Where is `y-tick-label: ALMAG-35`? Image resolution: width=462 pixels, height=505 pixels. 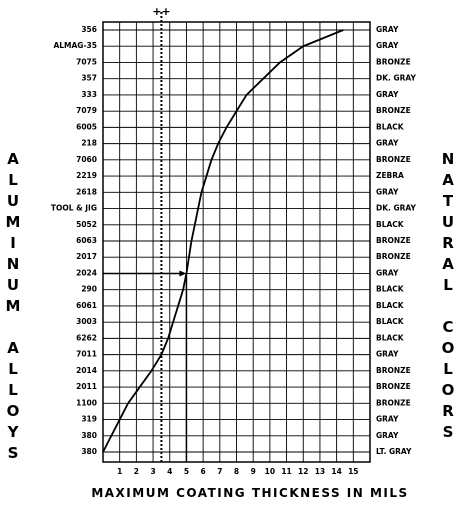
y-tick-label: ALMAG-35 is located at coordinates (75, 45).